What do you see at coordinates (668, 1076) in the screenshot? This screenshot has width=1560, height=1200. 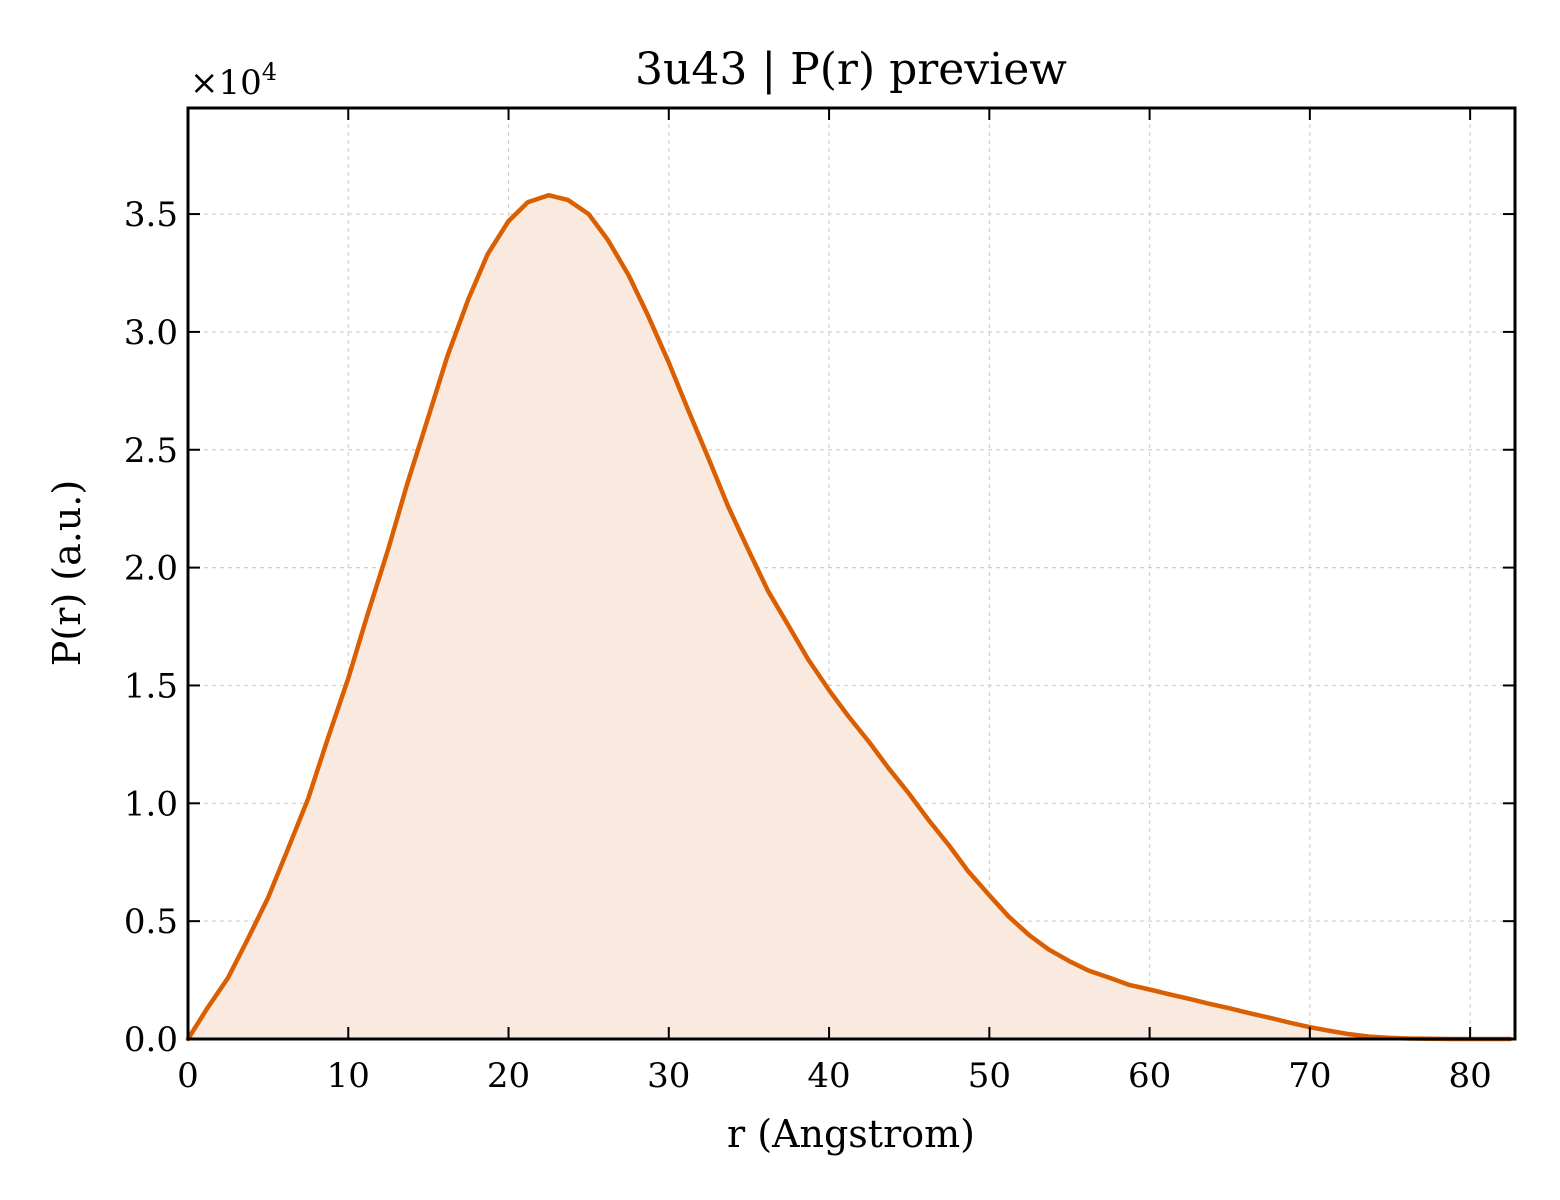 I see `x-tick-label: 30` at bounding box center [668, 1076].